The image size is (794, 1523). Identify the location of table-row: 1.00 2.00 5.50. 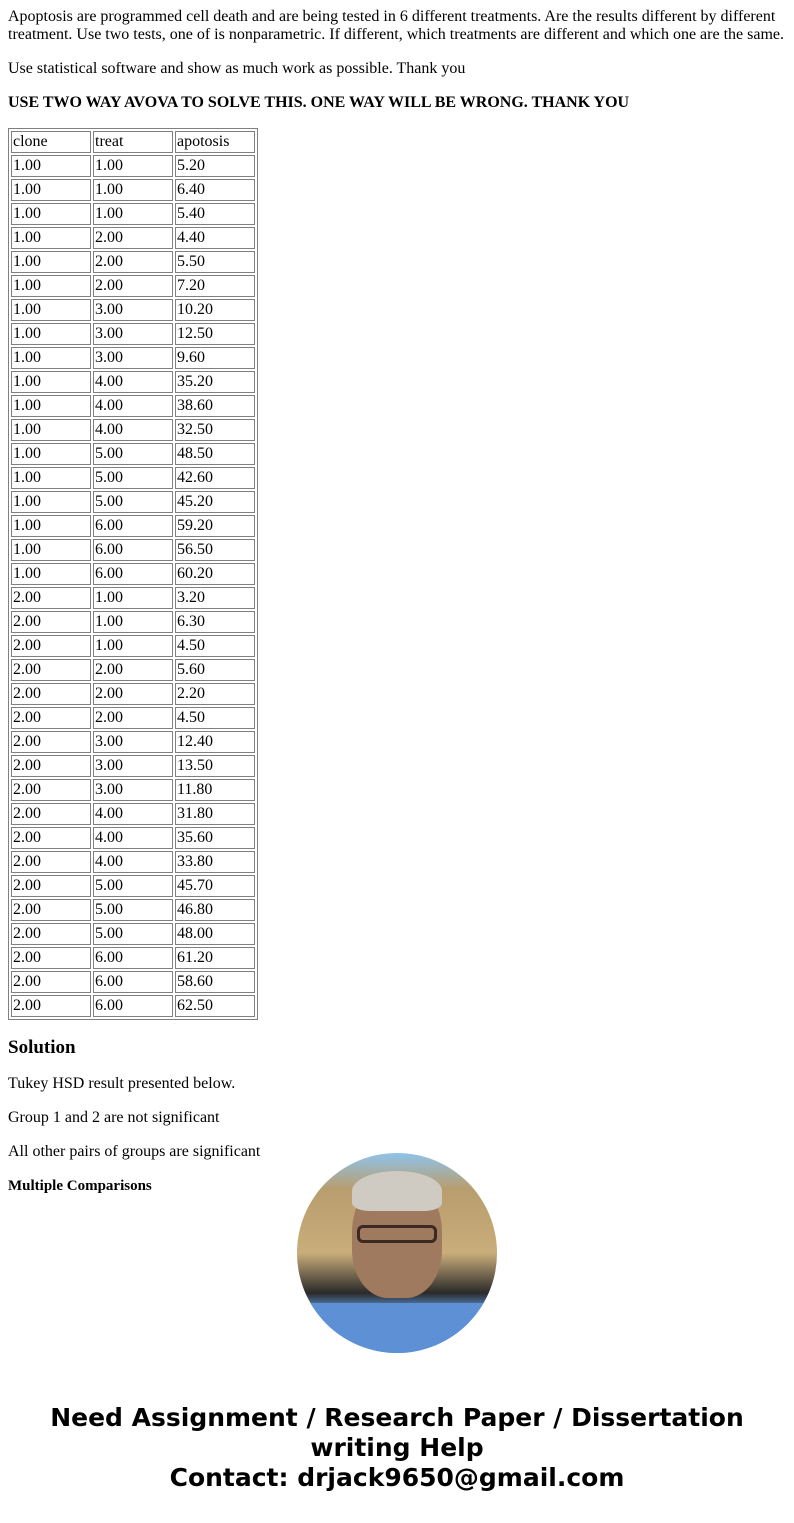
(133, 262).